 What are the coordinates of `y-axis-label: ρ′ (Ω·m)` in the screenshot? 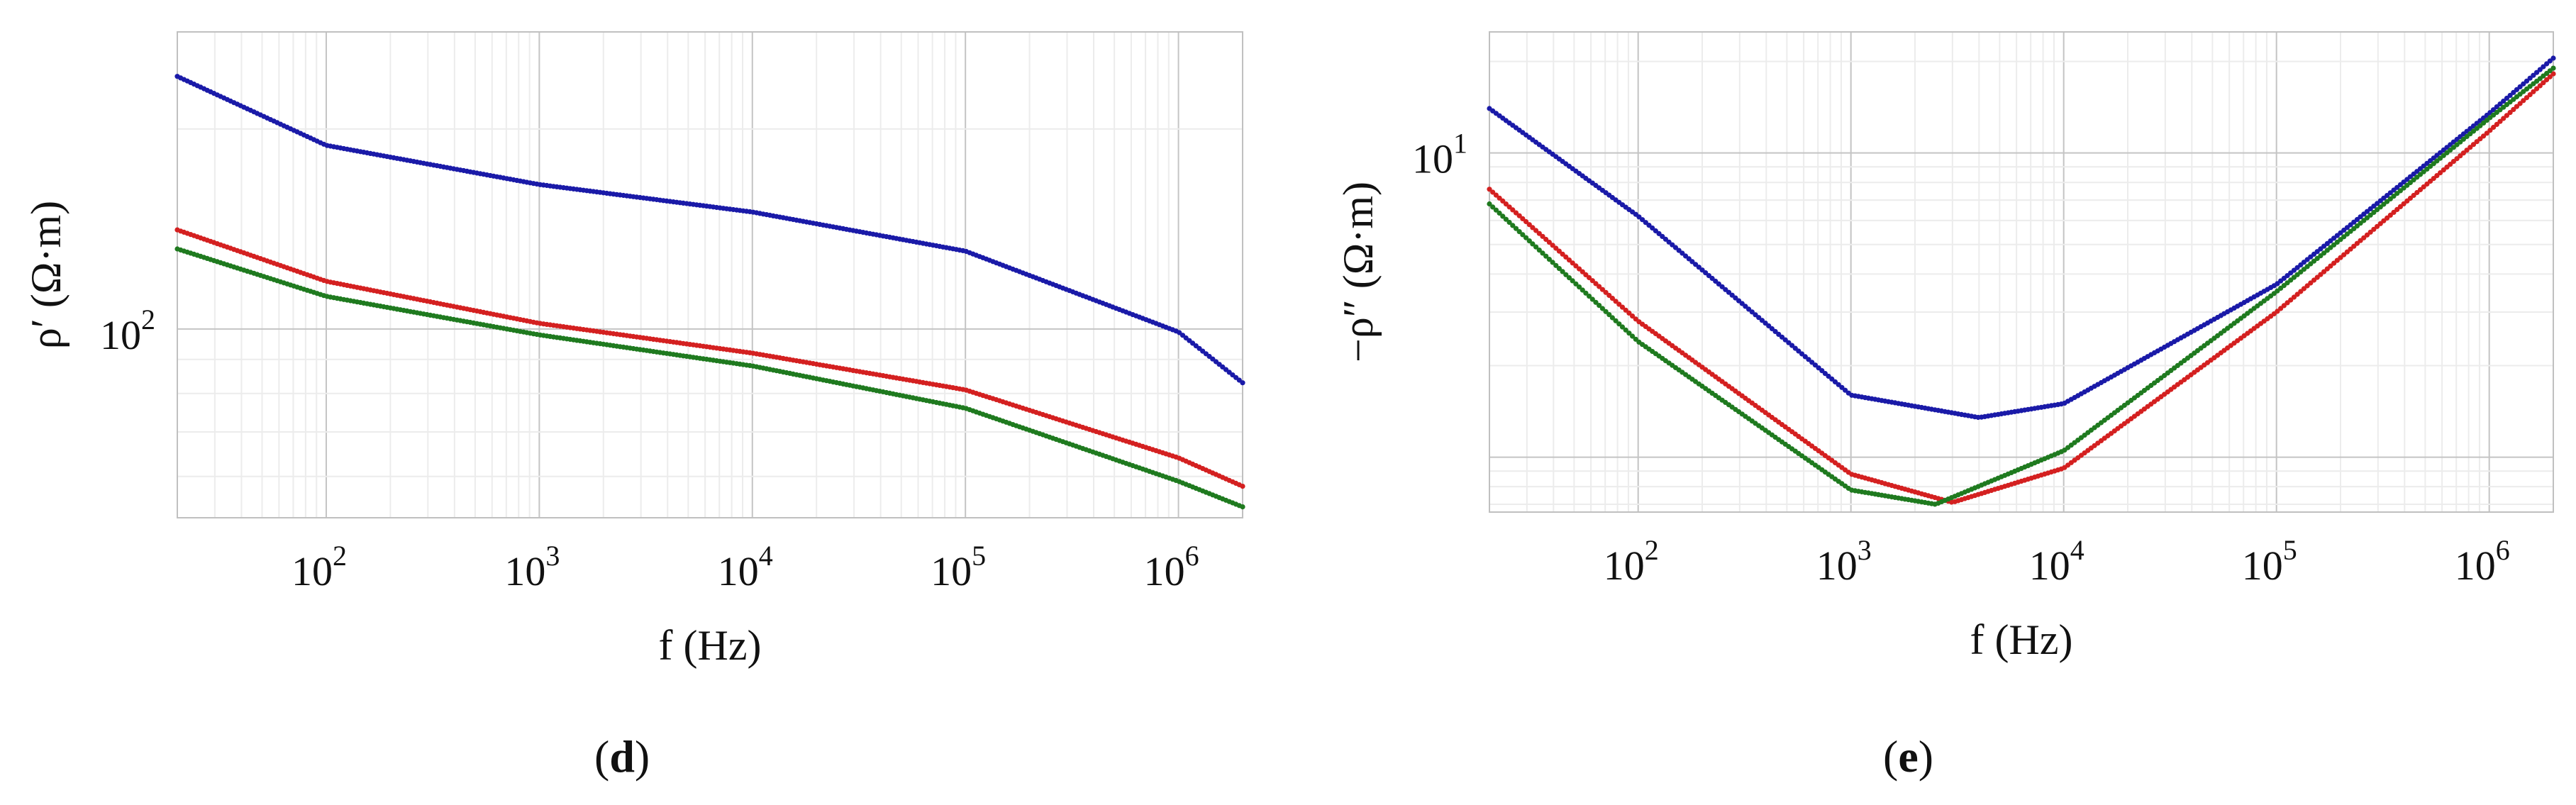 It's located at (46, 275).